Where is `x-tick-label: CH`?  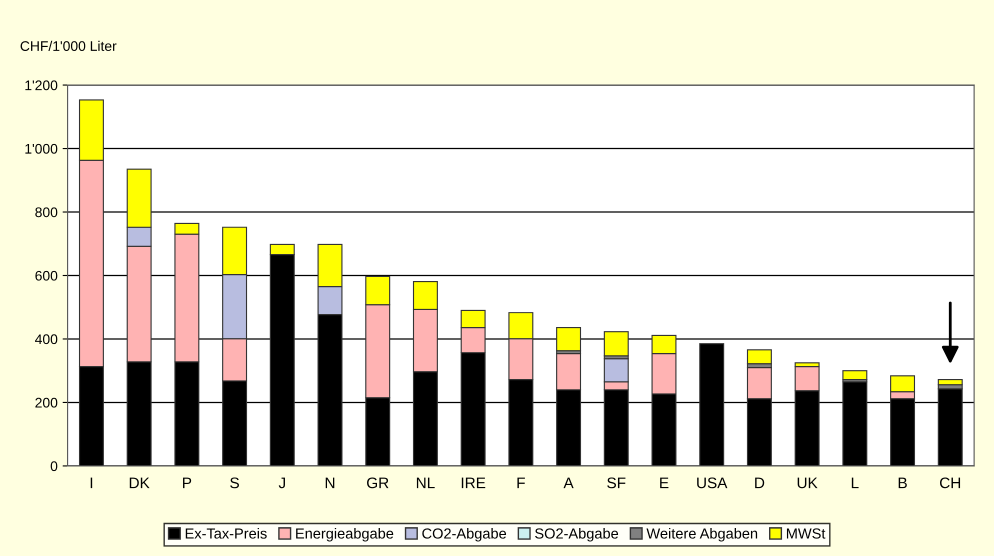
x-tick-label: CH is located at coordinates (950, 482).